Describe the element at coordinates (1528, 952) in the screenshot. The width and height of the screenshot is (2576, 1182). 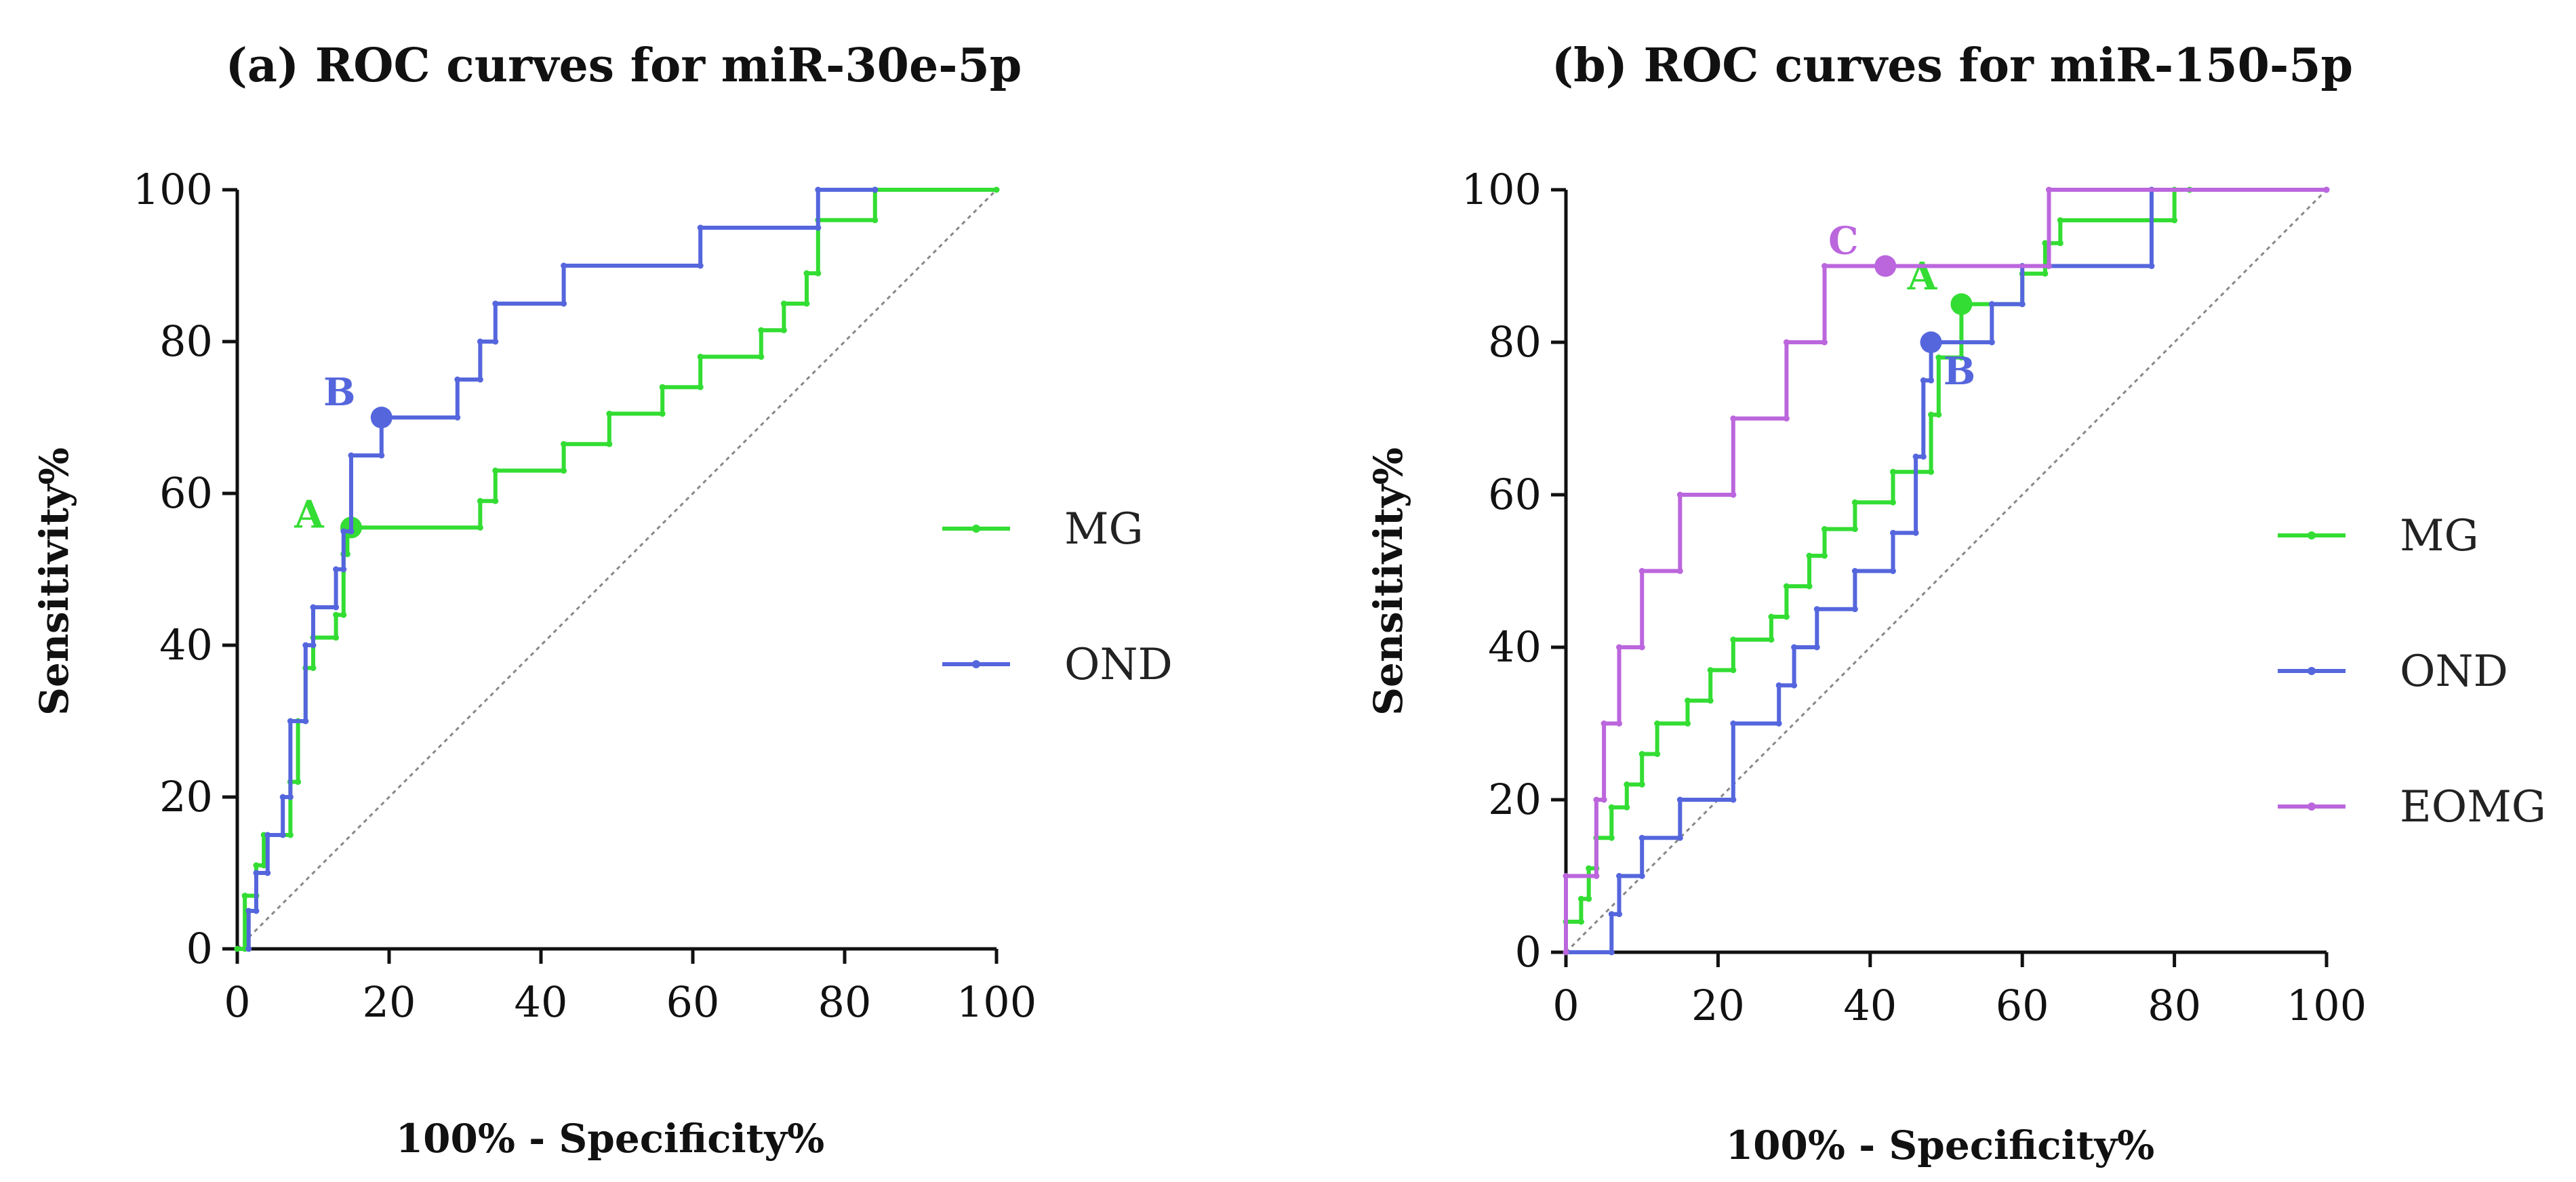
I see `panel-b-y-tick-label: 0` at that location.